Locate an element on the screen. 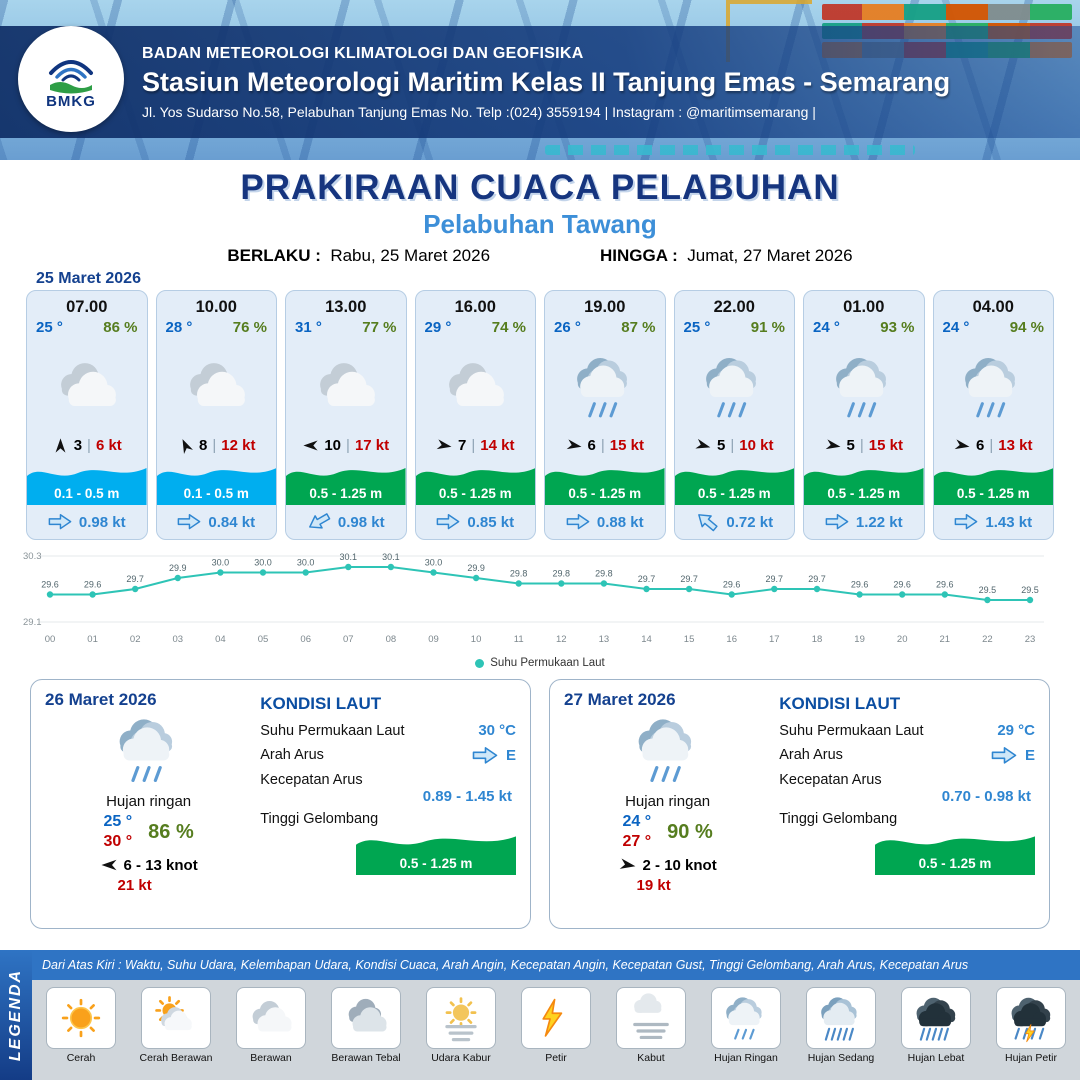 Image resolution: width=1080 pixels, height=1080 pixels. wind-range: 6 - 13 knot is located at coordinates (160, 865).